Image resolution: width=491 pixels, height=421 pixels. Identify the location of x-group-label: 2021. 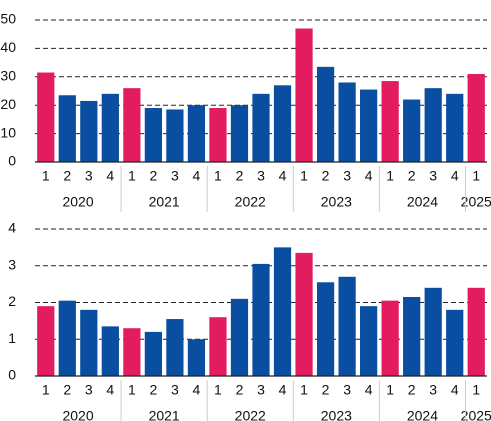
(164, 202).